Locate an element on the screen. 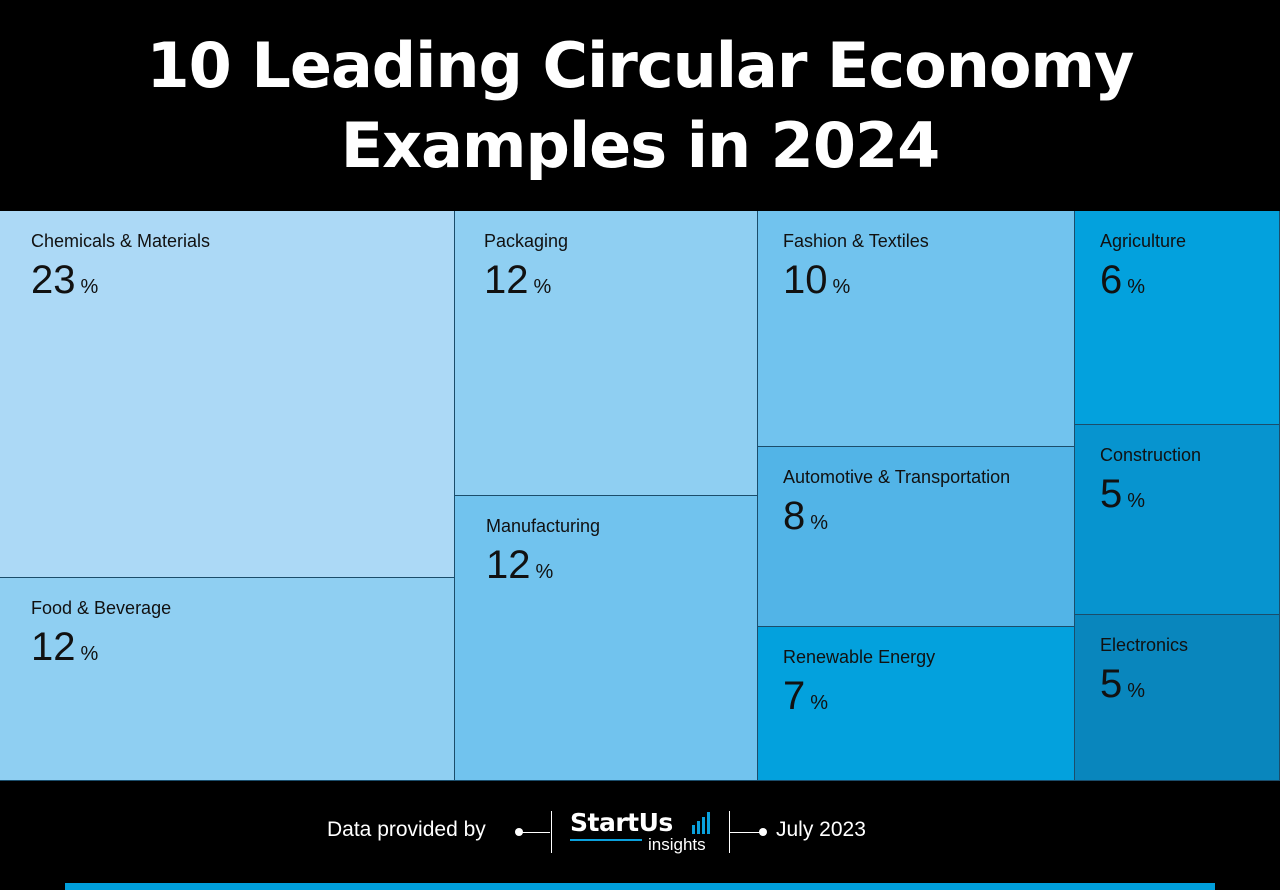 The image size is (1280, 890). title-line-1: 10 Leading Circular Economy is located at coordinates (640, 65).